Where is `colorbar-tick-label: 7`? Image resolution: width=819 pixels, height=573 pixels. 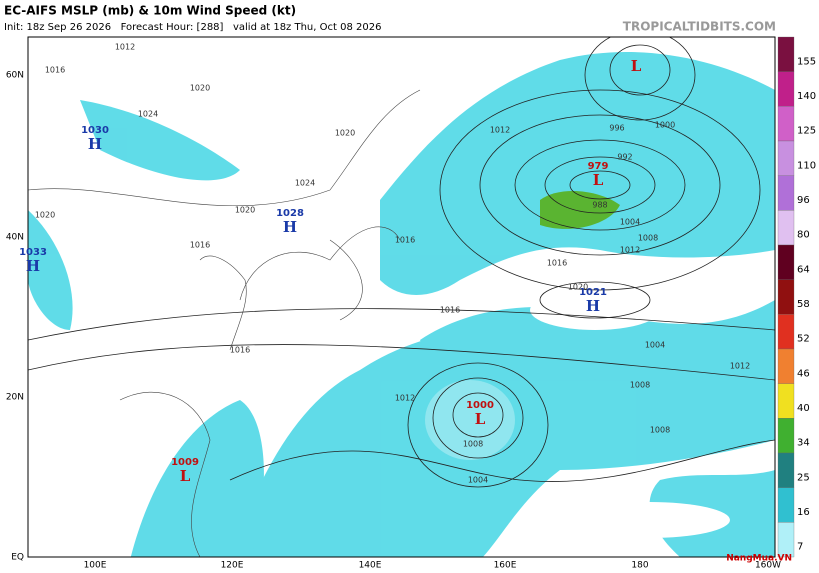
colorbar-tick-label: 7 is located at coordinates (800, 547).